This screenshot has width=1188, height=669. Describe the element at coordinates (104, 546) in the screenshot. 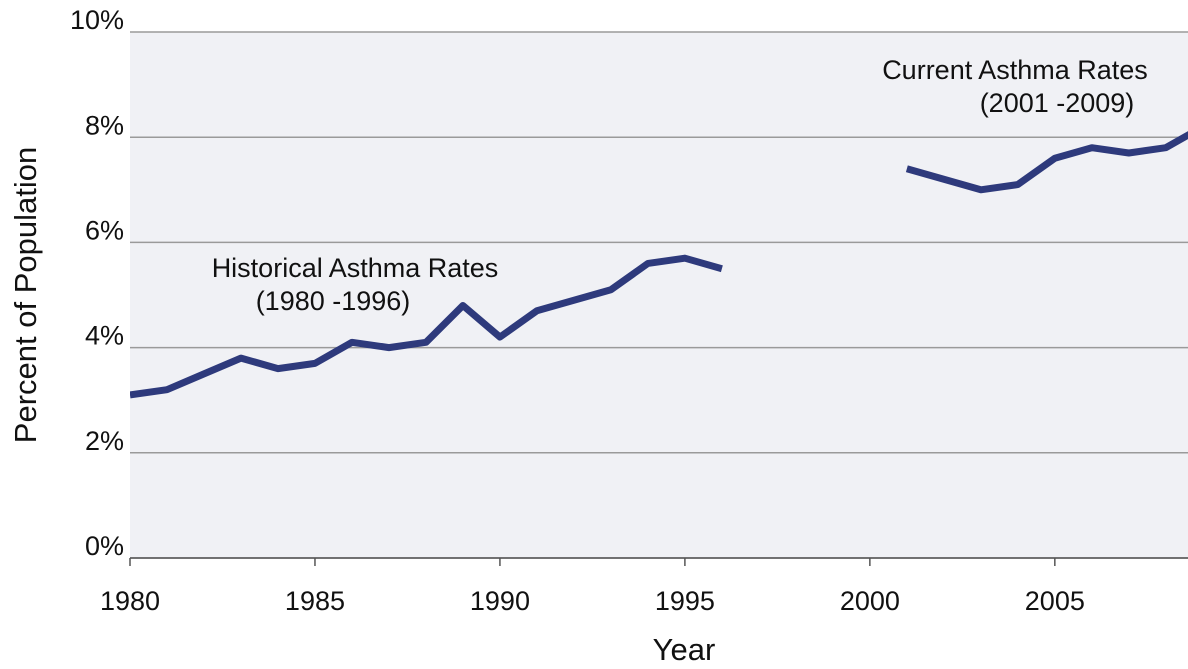

I see `y-tick-label: 0%` at that location.